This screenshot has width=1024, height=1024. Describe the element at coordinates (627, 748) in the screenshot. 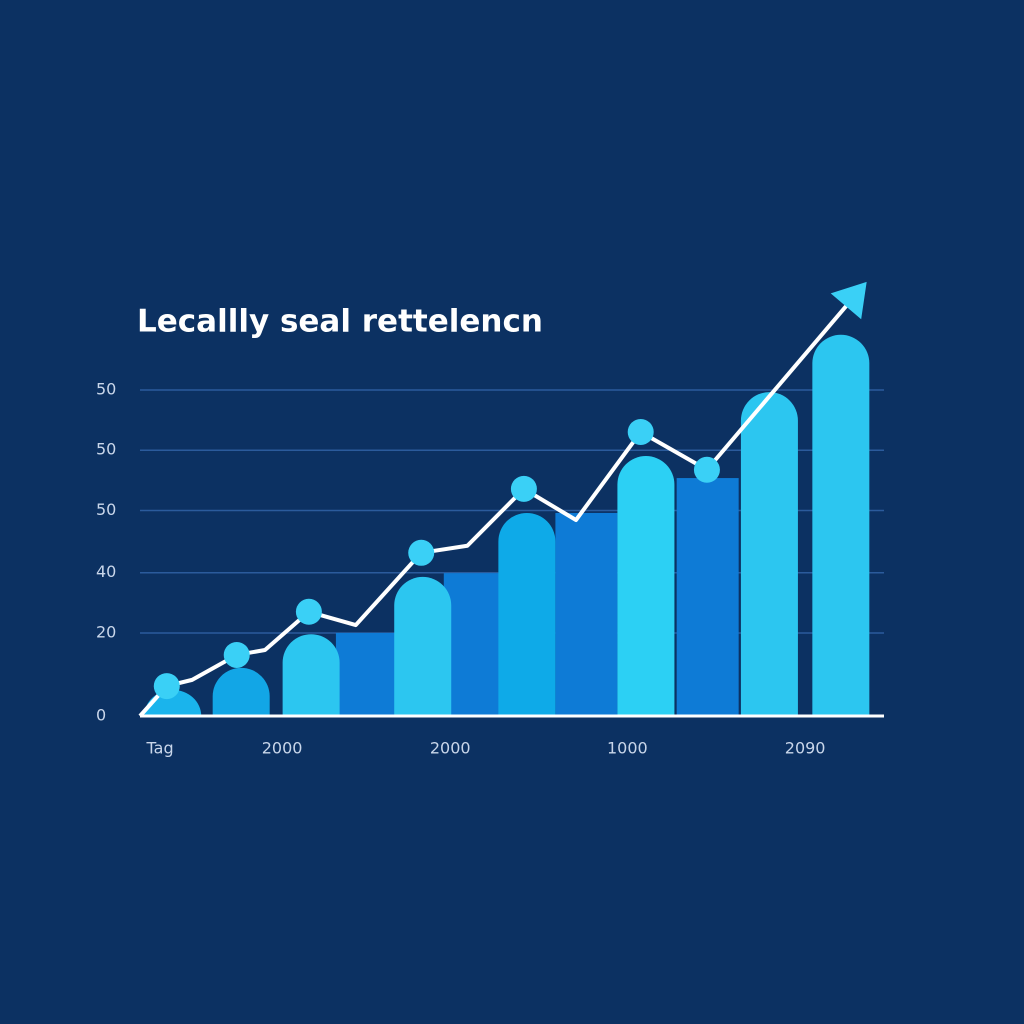

I see `x-tick-label: 1000` at that location.